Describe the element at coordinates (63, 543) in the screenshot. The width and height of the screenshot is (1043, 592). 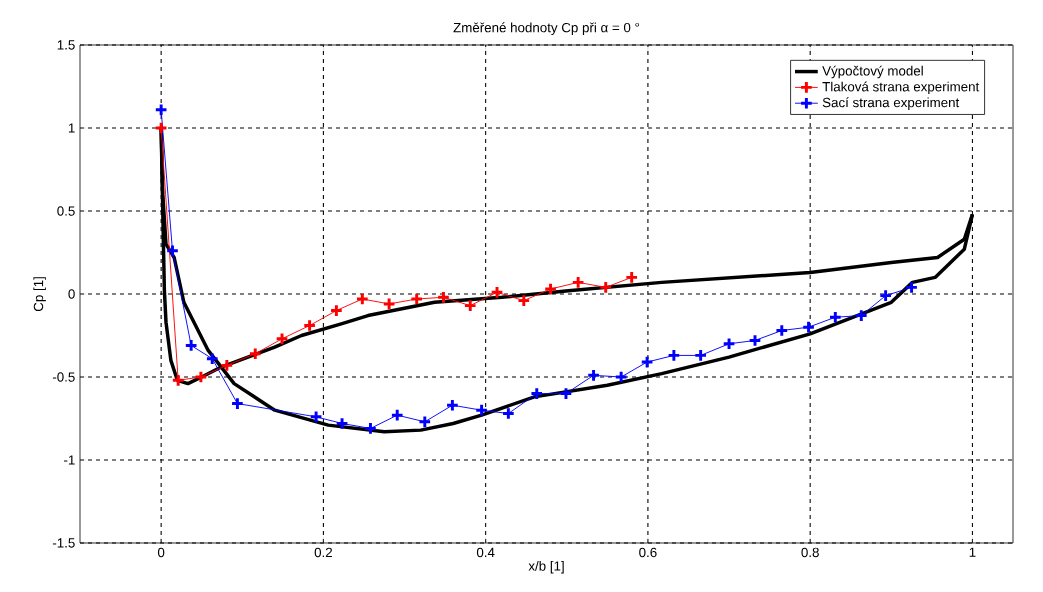
I see `y-tick-label: -1.5` at that location.